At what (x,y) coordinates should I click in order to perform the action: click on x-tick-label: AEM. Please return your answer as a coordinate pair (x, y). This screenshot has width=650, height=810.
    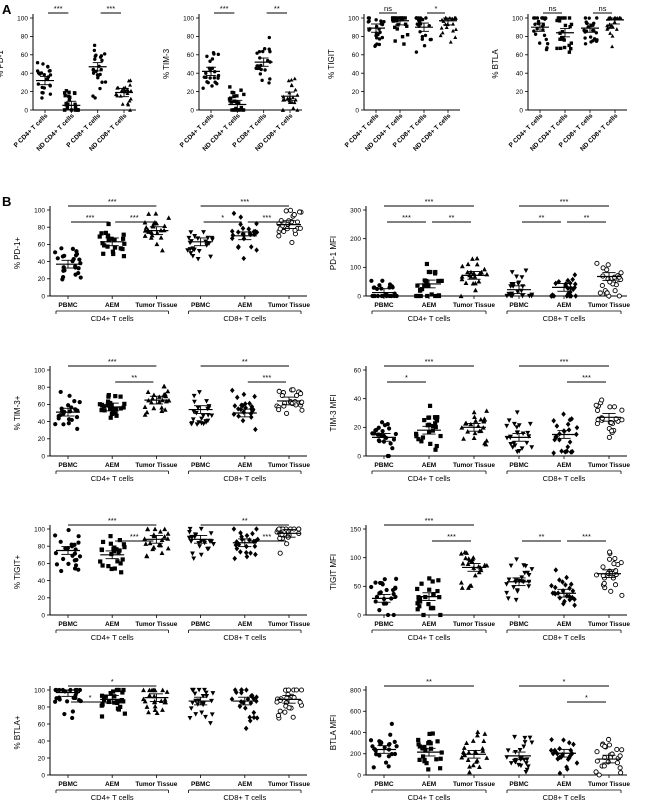
    Looking at the image, I should click on (245, 784).